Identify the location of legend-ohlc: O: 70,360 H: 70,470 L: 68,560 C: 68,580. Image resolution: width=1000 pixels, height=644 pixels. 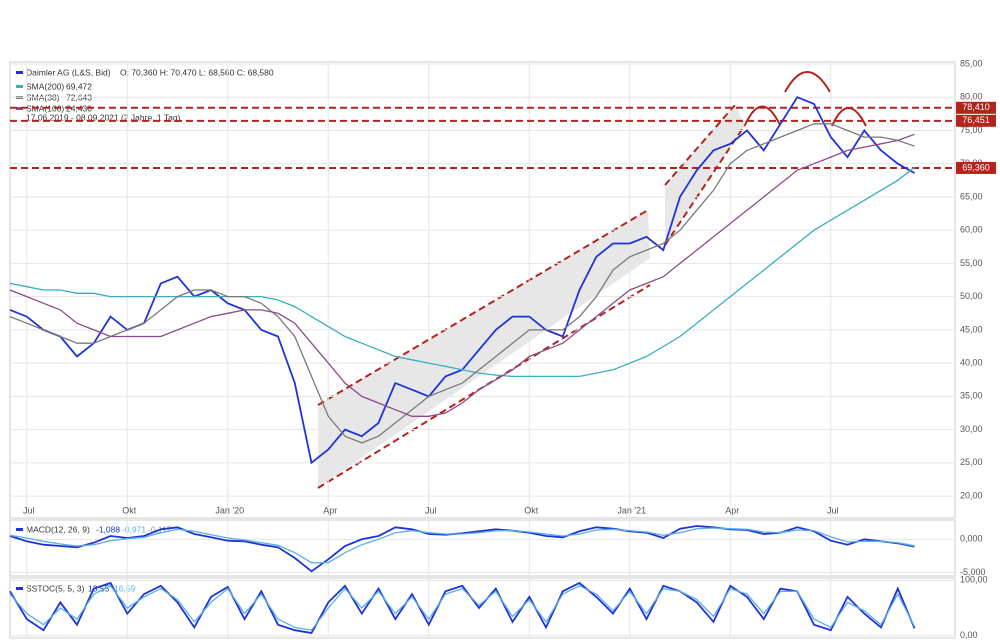
(197, 72).